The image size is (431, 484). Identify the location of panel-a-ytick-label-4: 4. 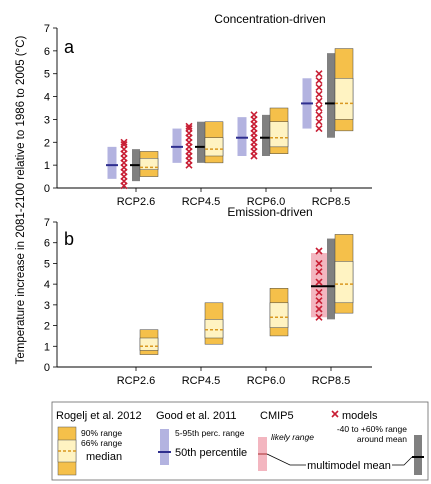
(47, 98).